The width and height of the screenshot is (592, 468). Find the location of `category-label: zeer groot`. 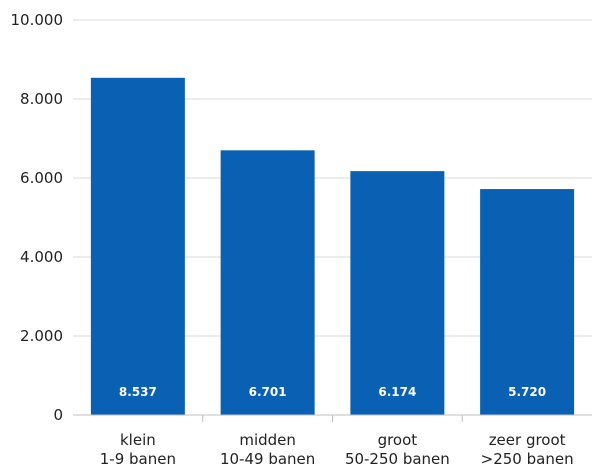

category-label: zeer groot is located at coordinates (527, 440).